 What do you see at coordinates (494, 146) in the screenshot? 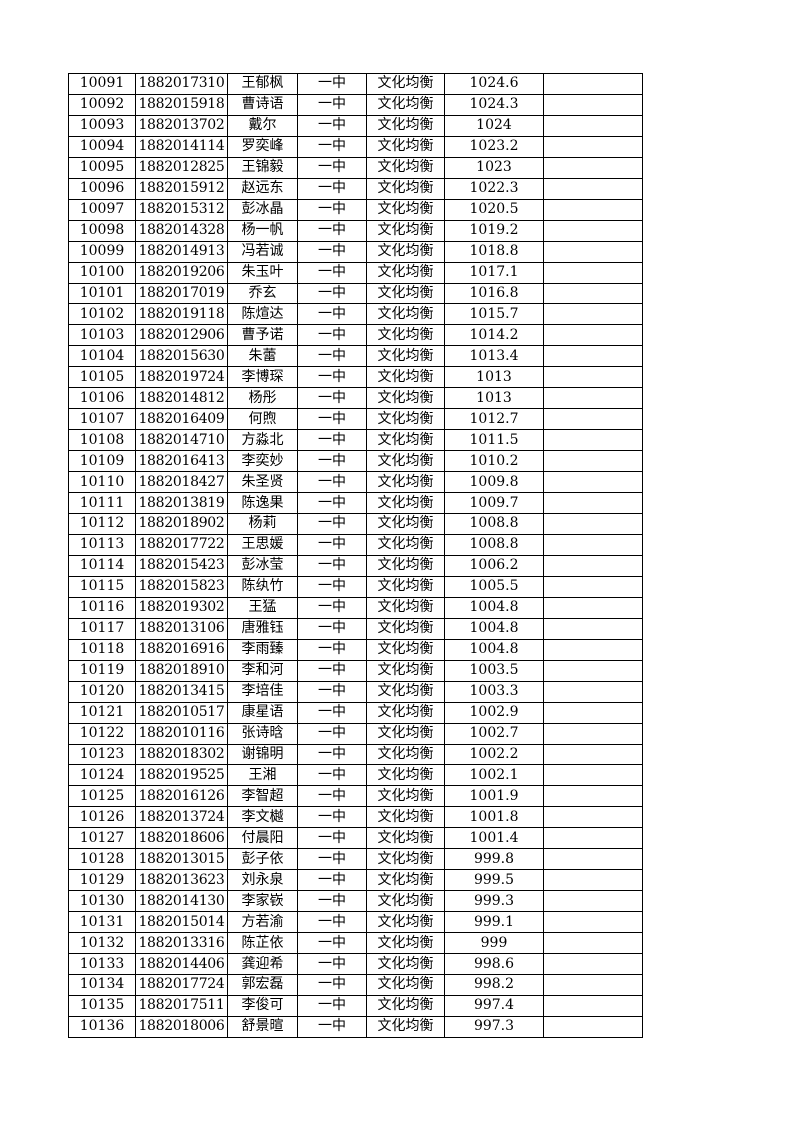
I see `score-cell: 1023.2` at bounding box center [494, 146].